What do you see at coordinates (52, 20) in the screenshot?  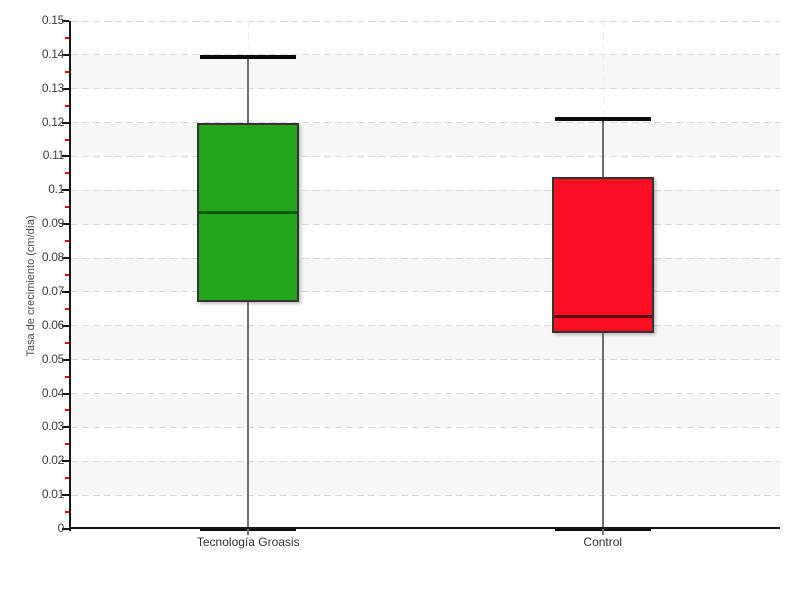 I see `y-tick-label: 0.15` at bounding box center [52, 20].